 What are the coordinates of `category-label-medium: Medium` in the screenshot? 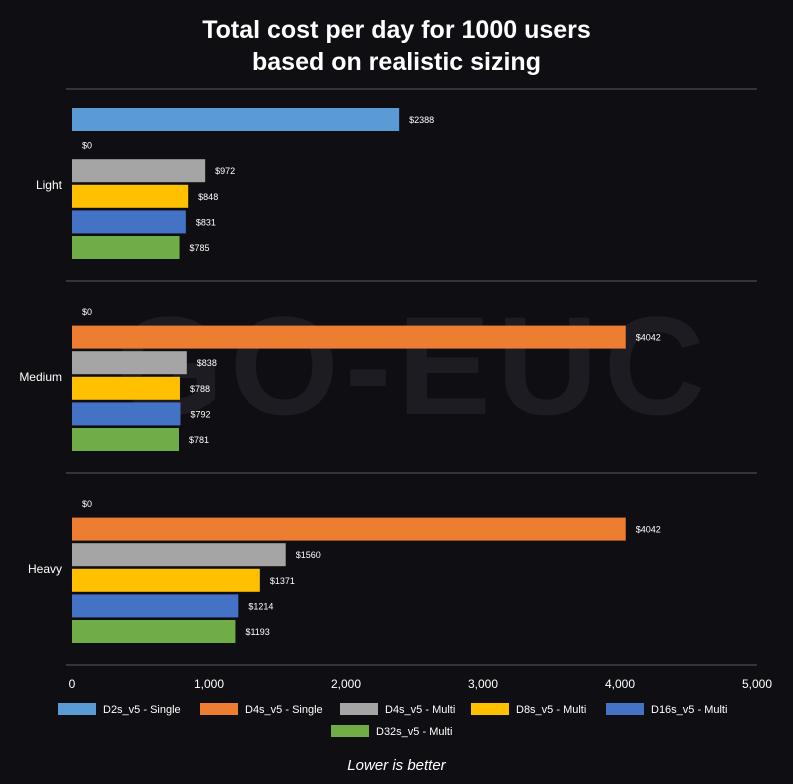 It's located at (40, 377).